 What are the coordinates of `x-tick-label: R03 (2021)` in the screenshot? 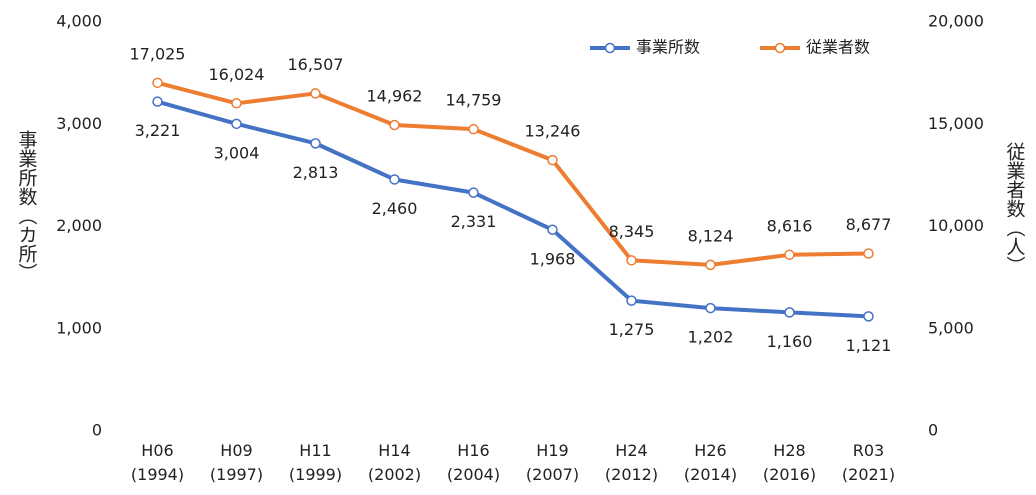 It's located at (868, 462).